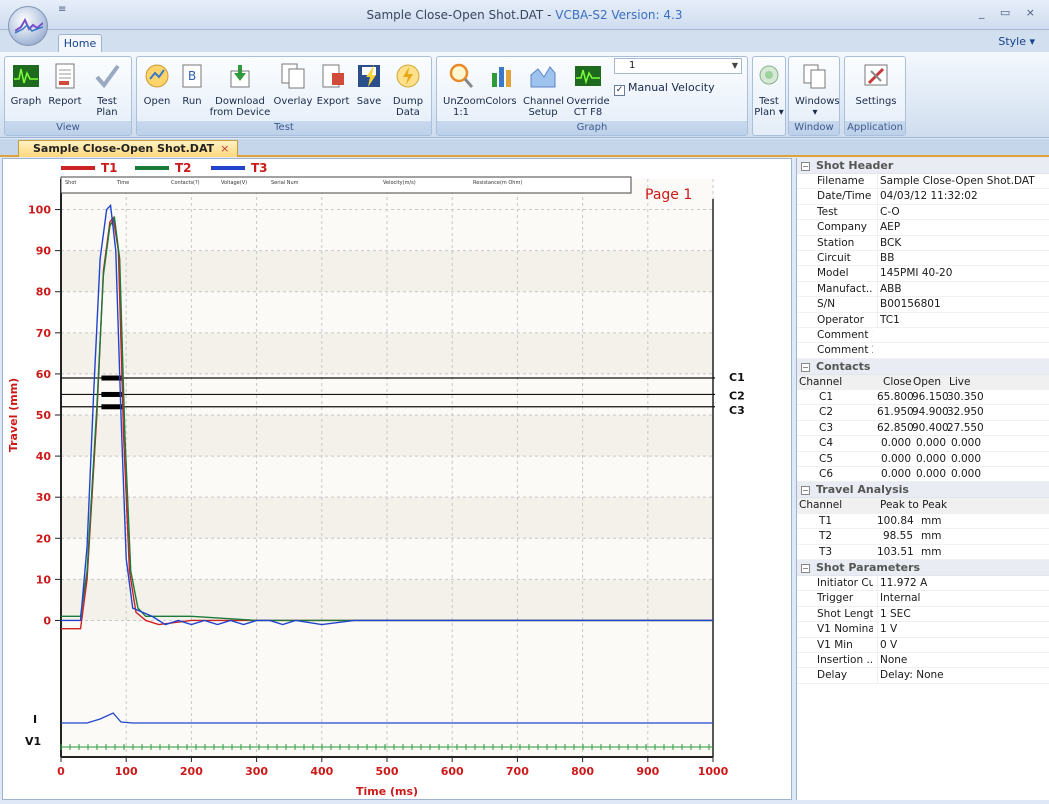  I want to click on property-value: 1 SEC, so click(894, 614).